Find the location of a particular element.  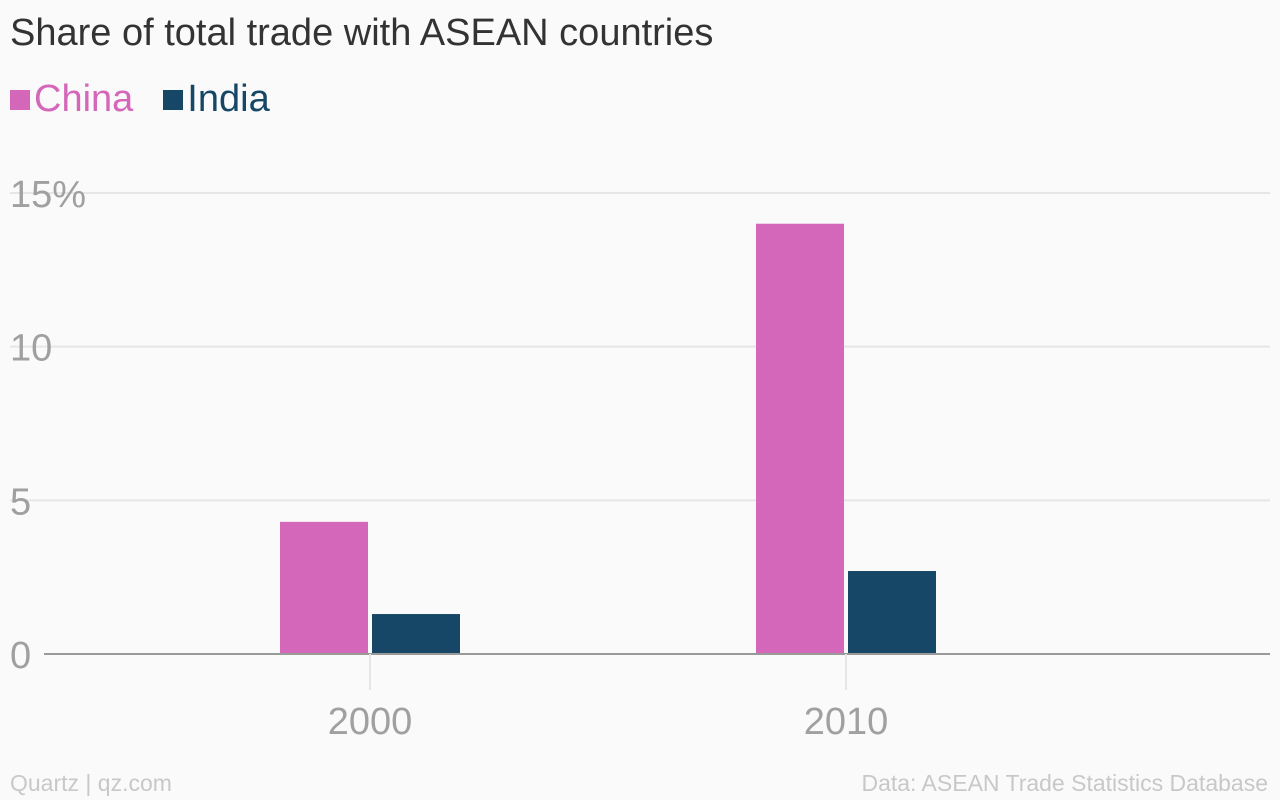

y-tick-label: 15% is located at coordinates (48, 195).